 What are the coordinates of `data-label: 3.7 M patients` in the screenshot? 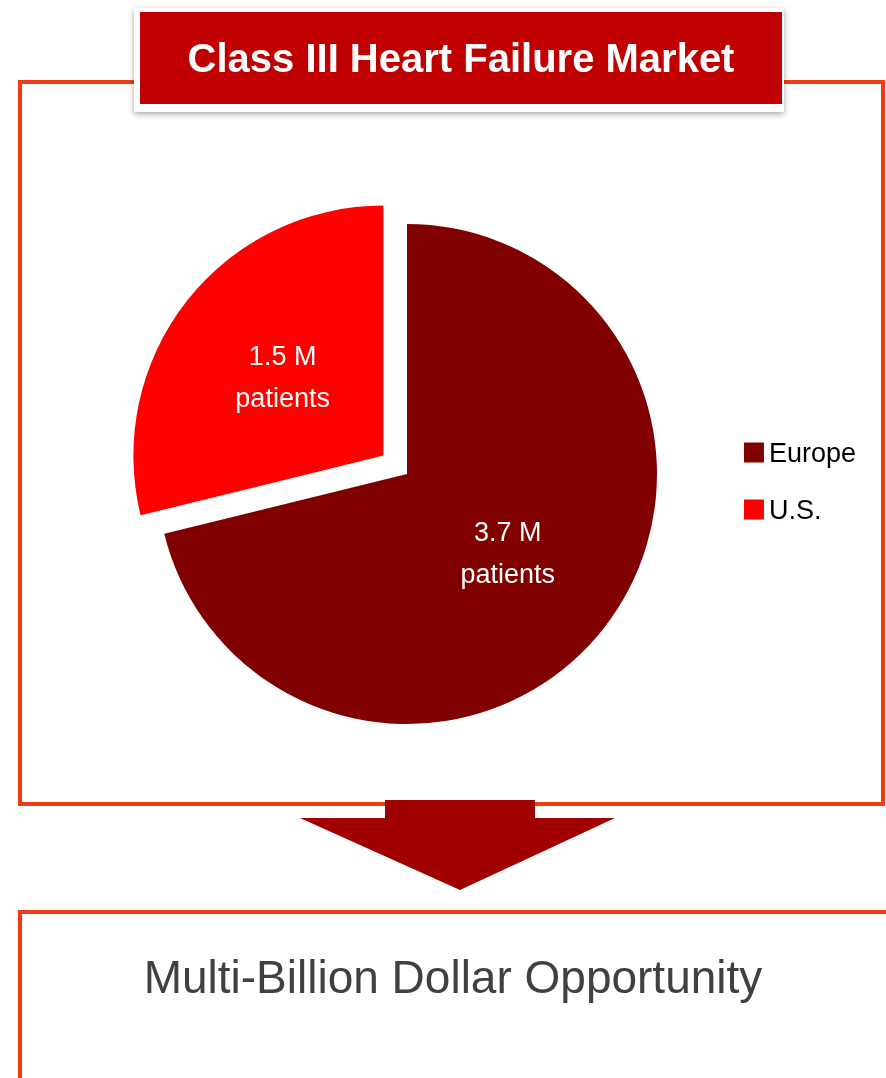 It's located at (508, 552).